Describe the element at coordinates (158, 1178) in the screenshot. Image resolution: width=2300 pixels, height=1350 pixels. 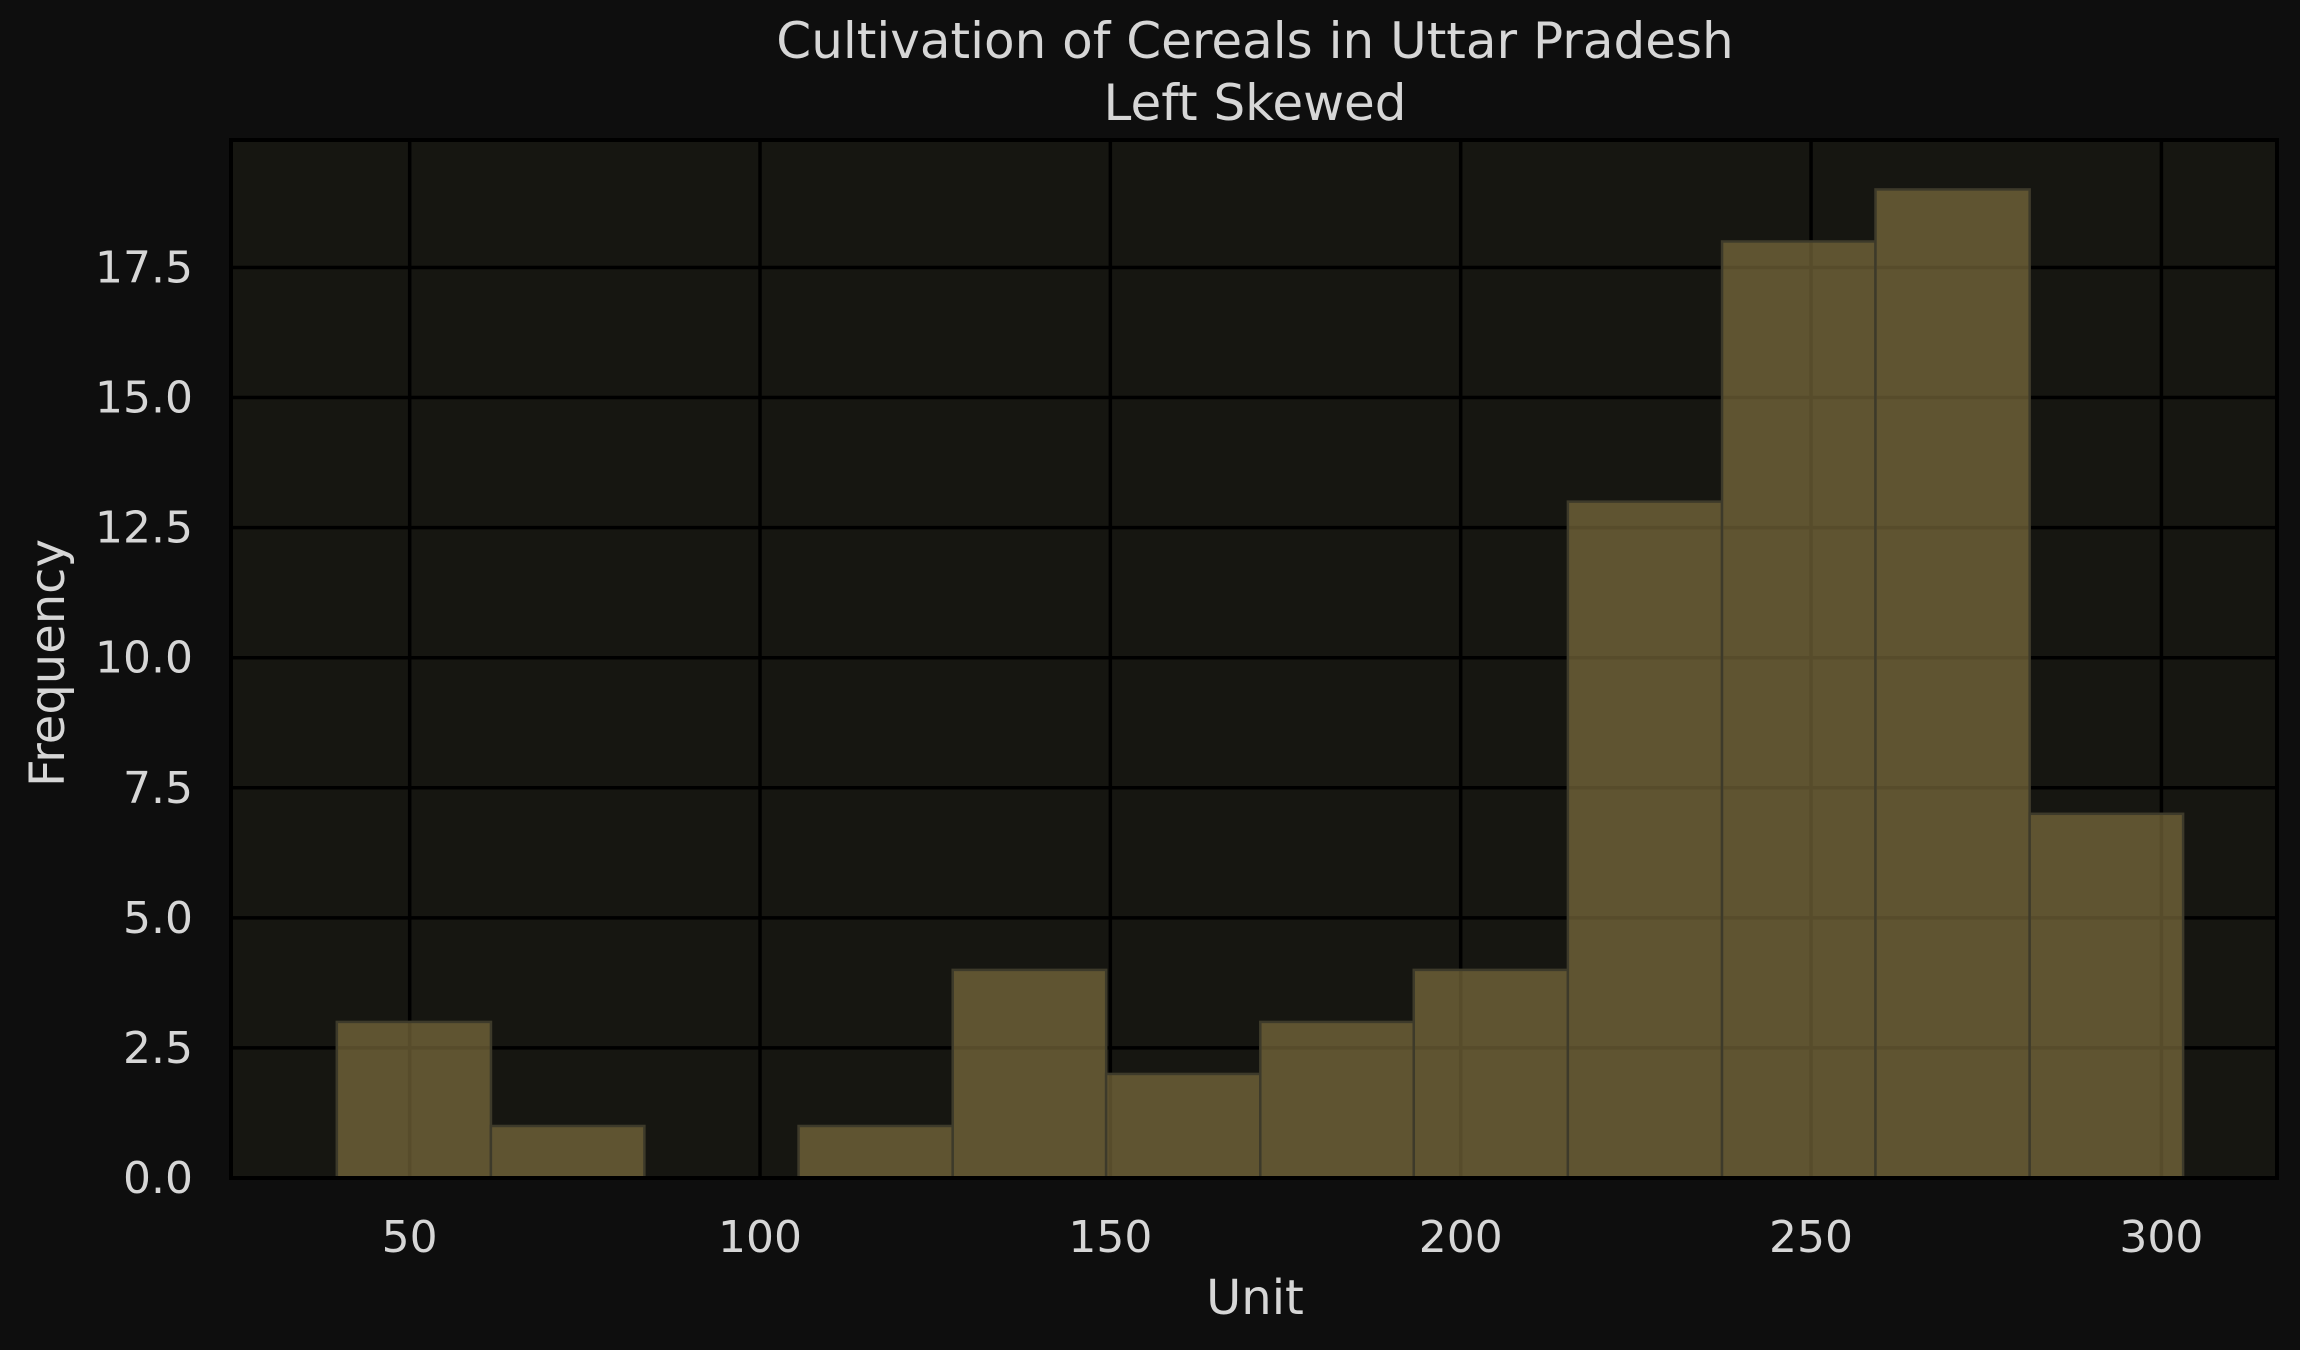
I see `y-tick-label: 0.0` at that location.